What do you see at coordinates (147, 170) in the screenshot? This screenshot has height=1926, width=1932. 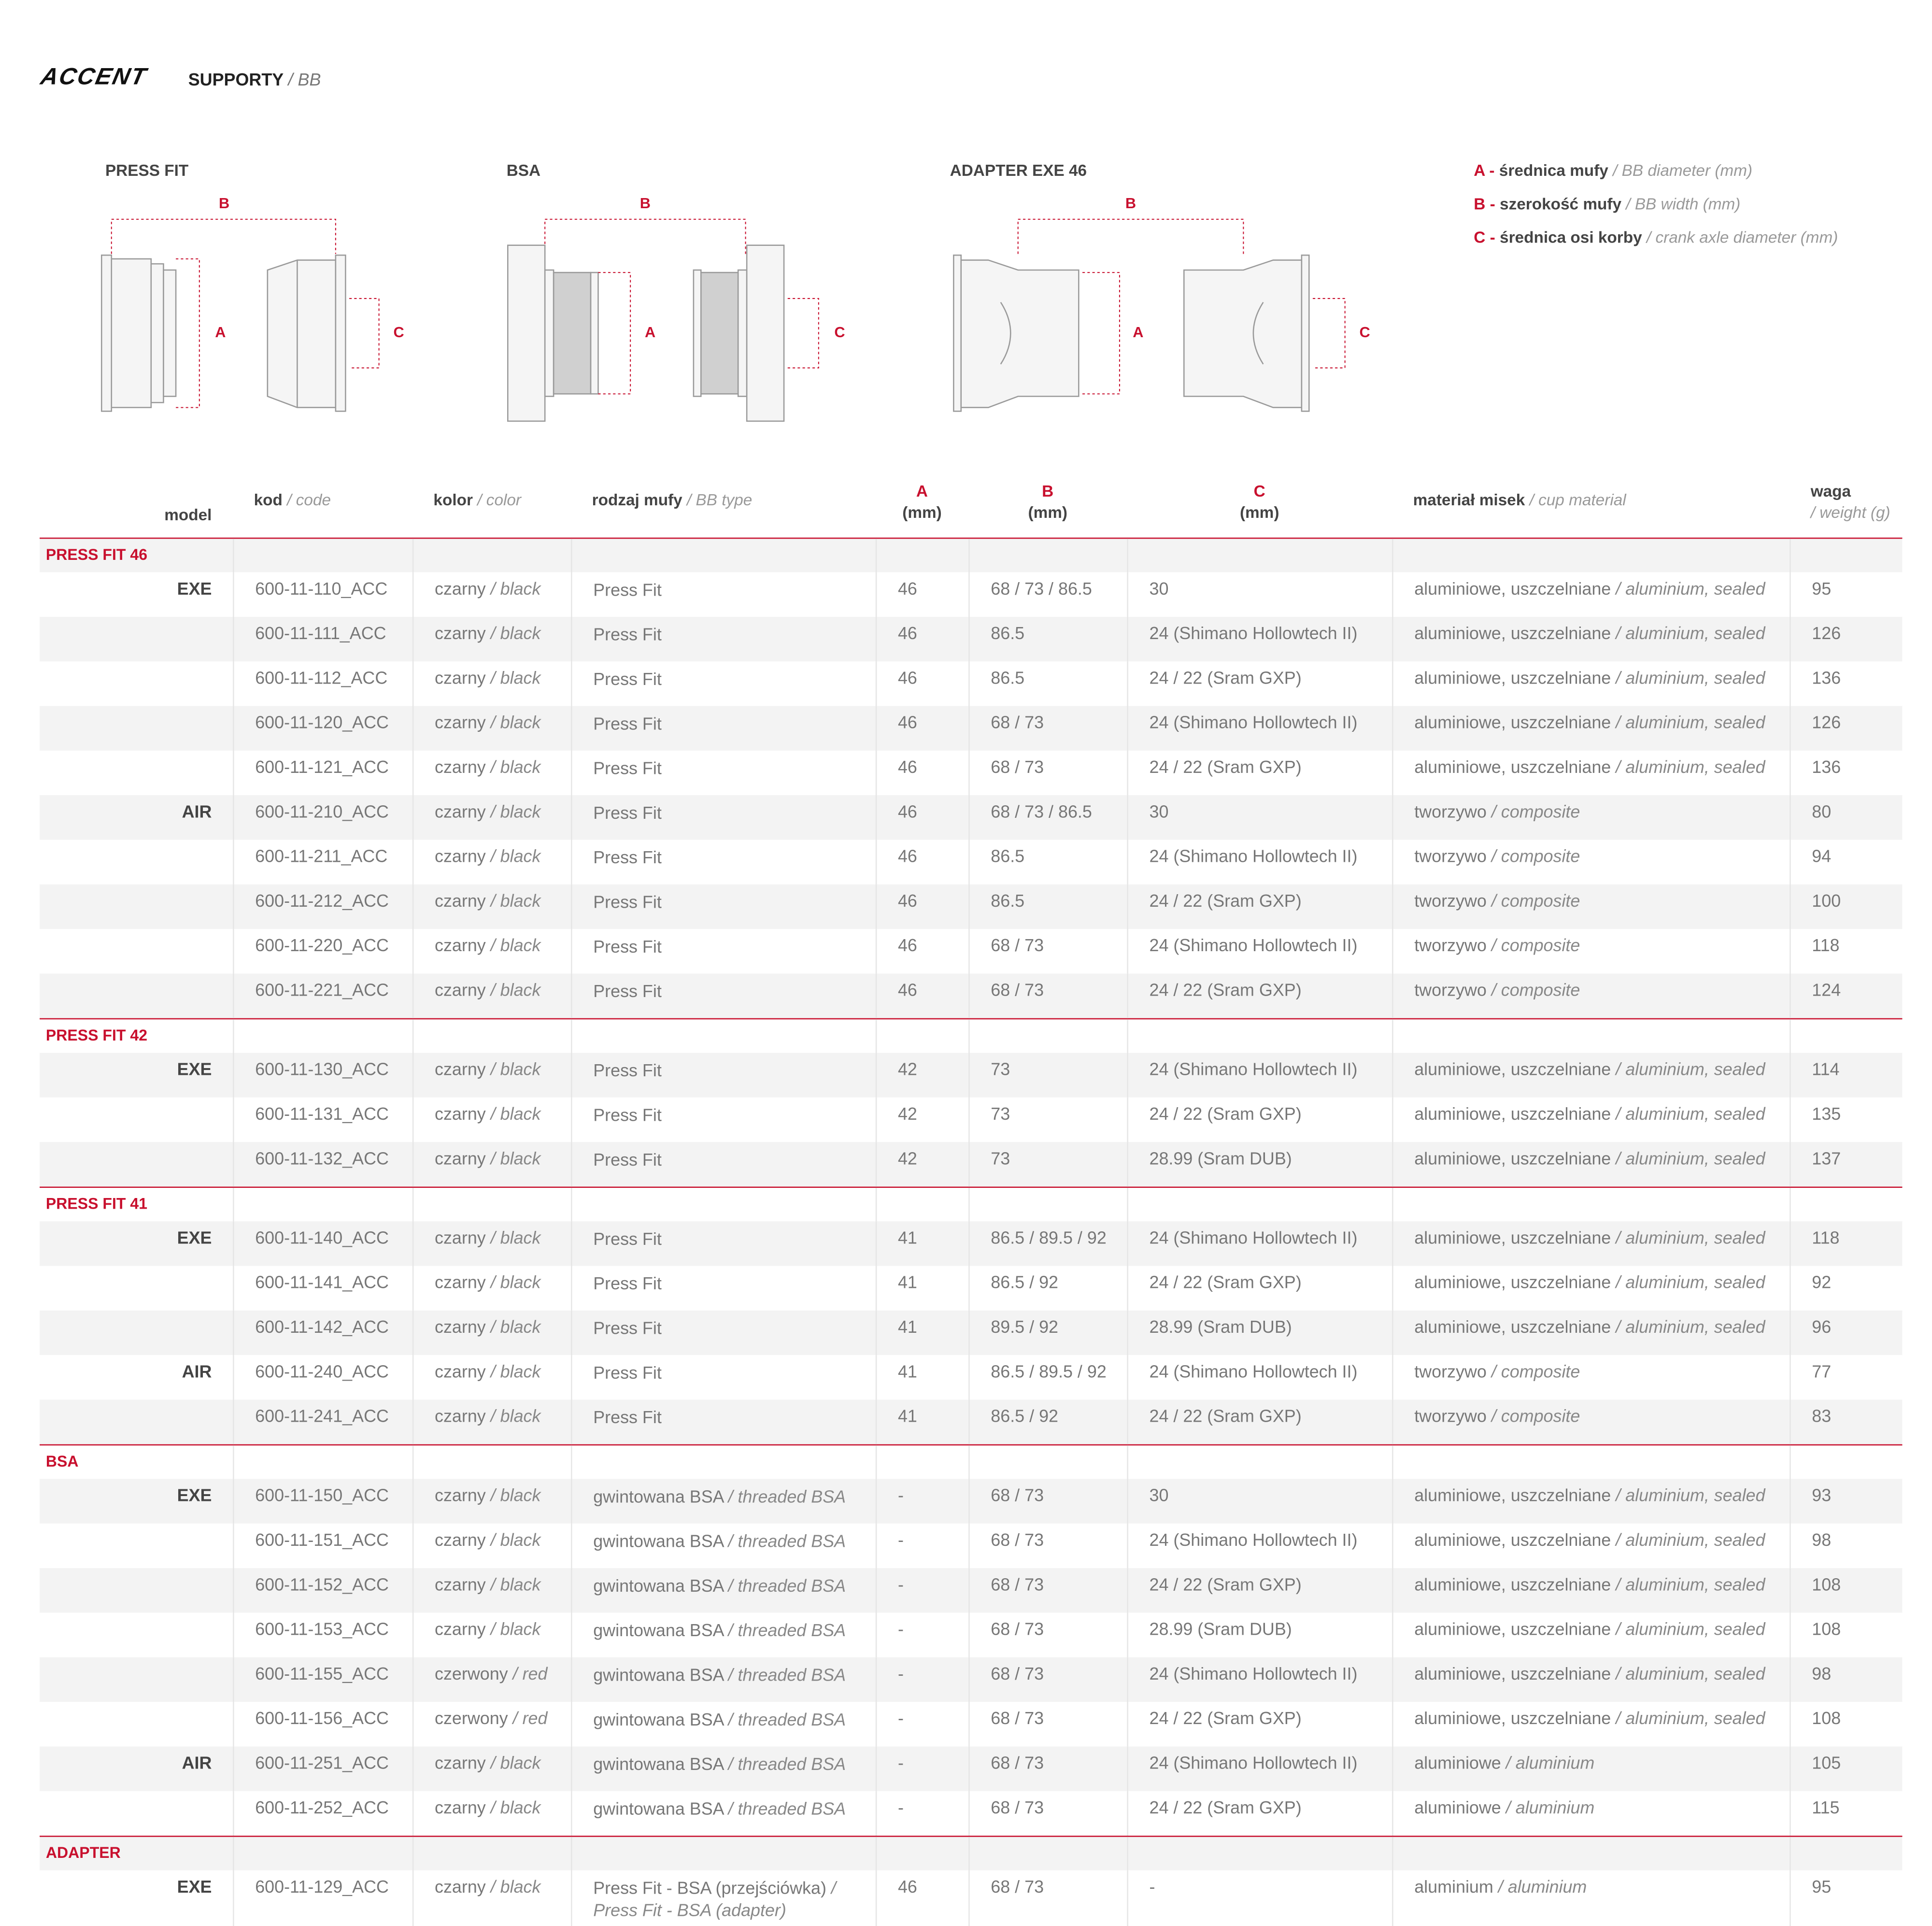 I see `diagram-title: PRESS FIT` at bounding box center [147, 170].